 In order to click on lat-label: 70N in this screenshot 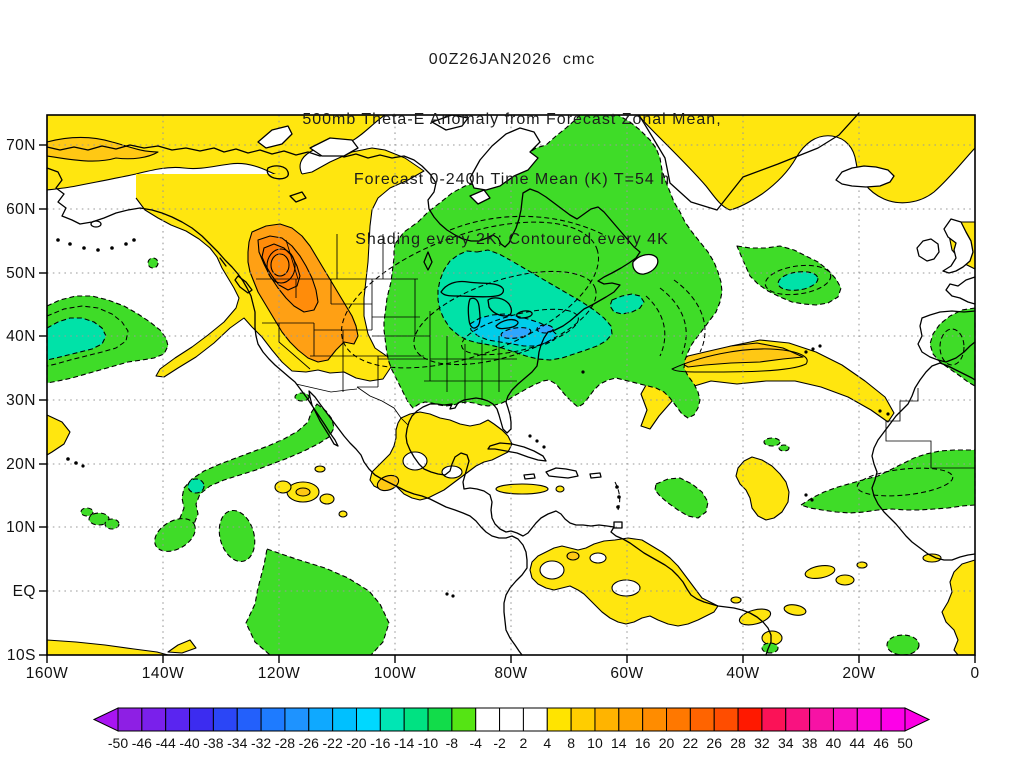, I will do `click(21, 145)`.